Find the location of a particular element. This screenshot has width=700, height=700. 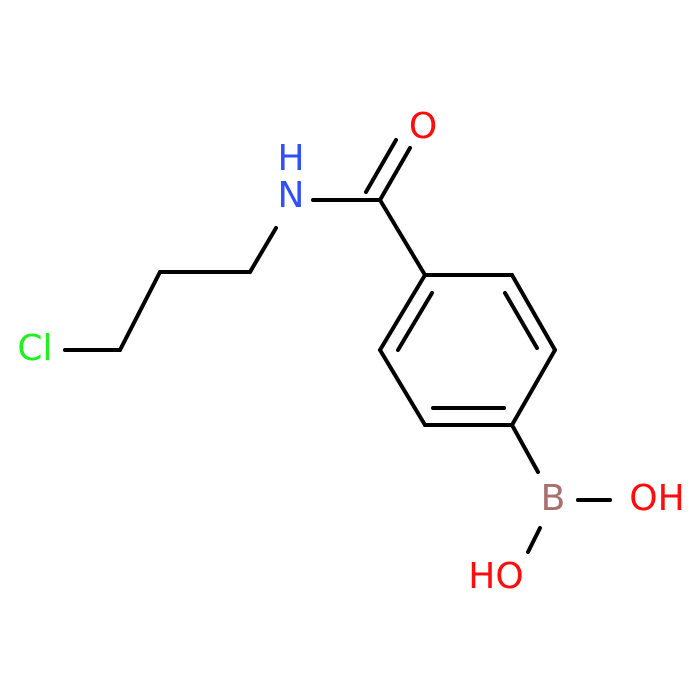

atom-label: N is located at coordinates (291, 195).